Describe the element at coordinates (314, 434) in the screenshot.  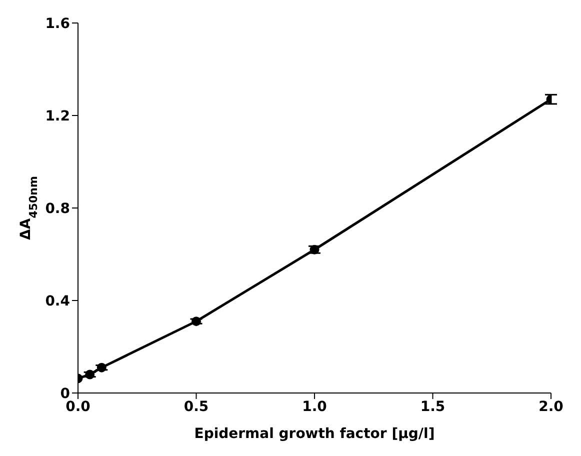
I see `x-axis-title: Epidermal growth factor [µg/l]` at that location.